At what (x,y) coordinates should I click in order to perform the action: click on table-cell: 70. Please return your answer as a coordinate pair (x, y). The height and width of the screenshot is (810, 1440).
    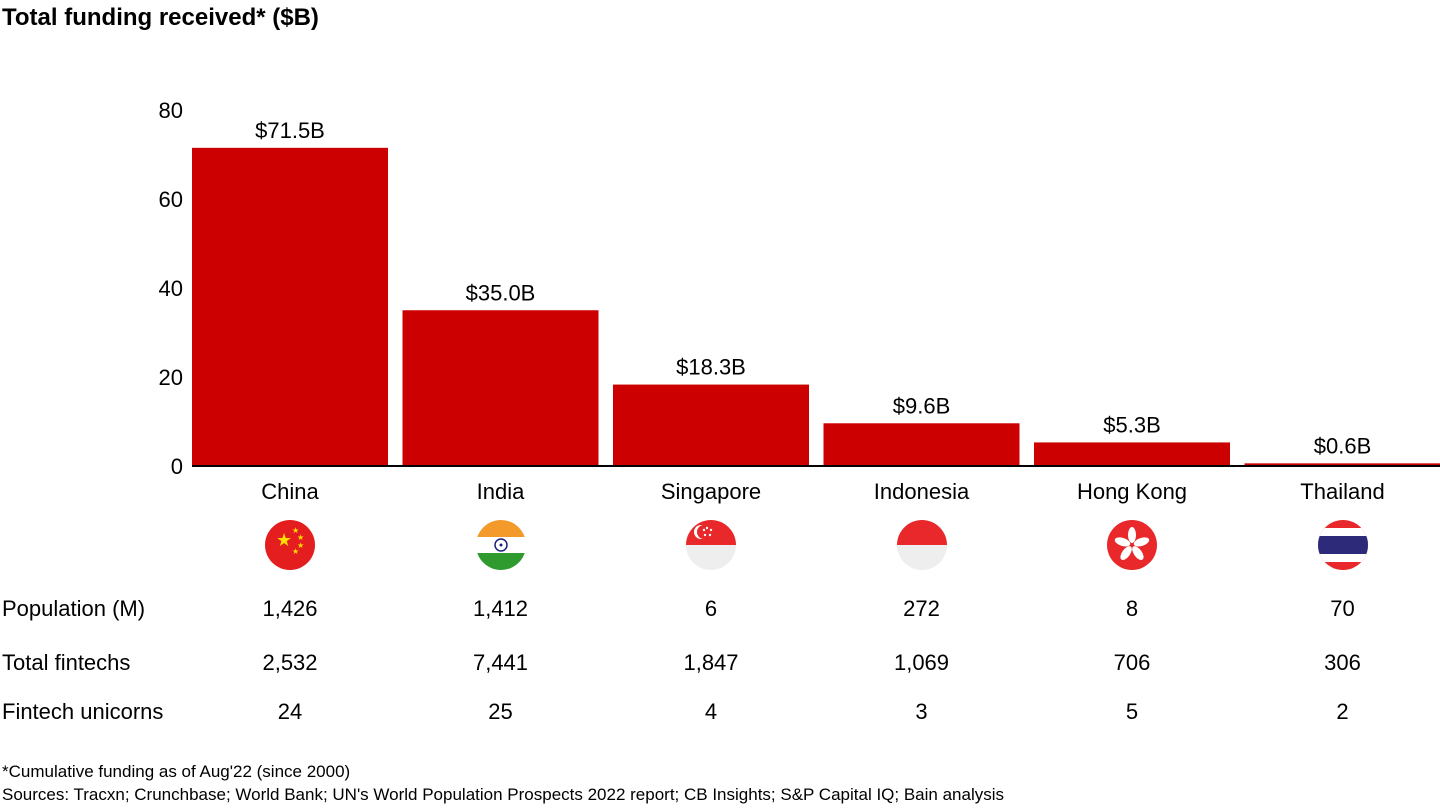
    Looking at the image, I should click on (1342, 608).